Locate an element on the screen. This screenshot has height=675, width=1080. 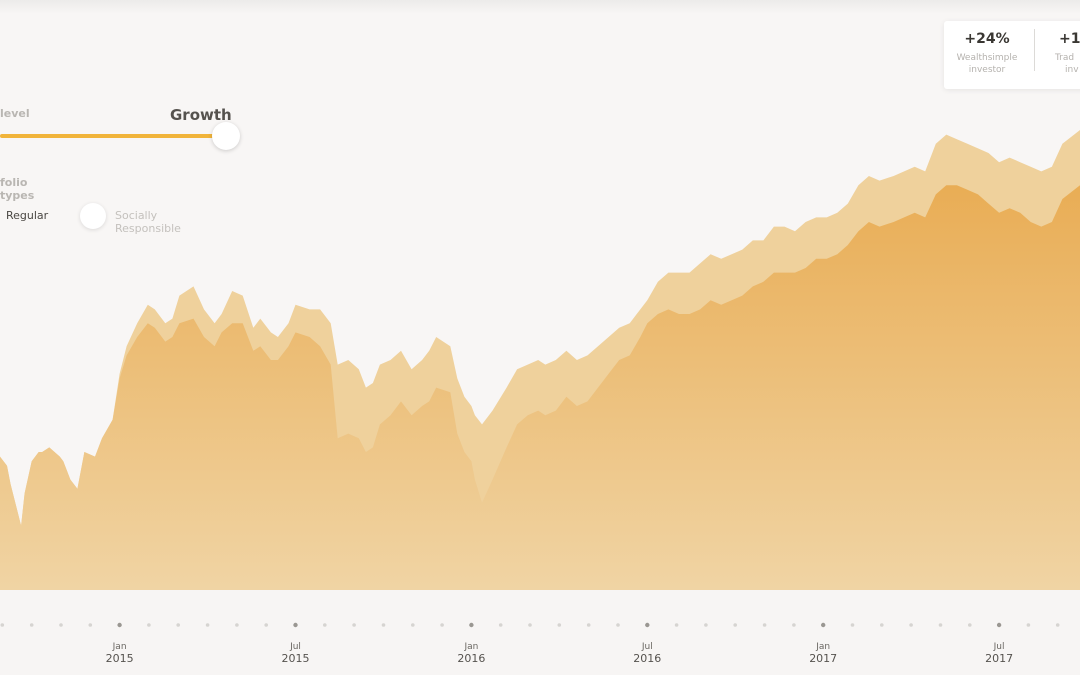
risk-slider-handle is located at coordinates (226, 136).